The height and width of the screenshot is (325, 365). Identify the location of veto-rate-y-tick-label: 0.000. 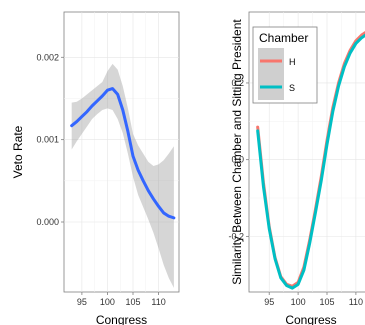
(47, 222).